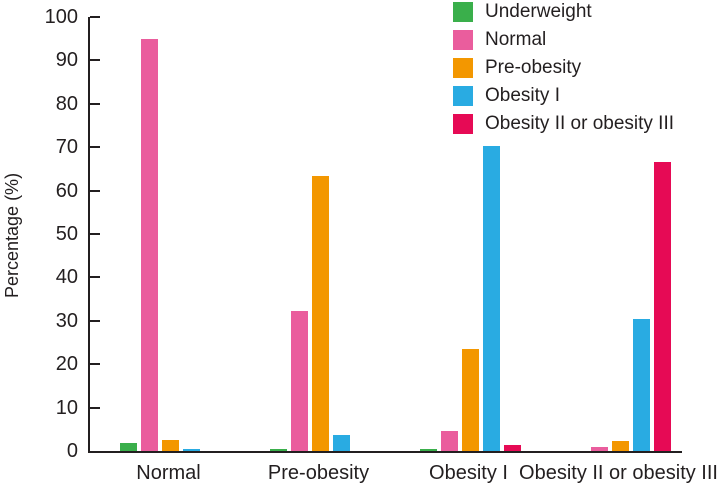  What do you see at coordinates (641, 385) in the screenshot?
I see `bar-obesity-ii-or-obesity-iii-obesity-i` at bounding box center [641, 385].